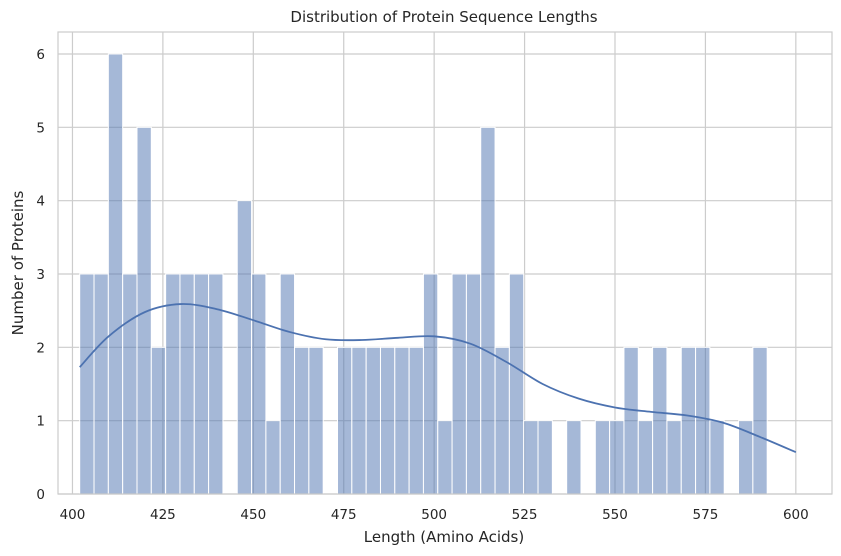  I want to click on x-tick-label: 500, so click(434, 515).